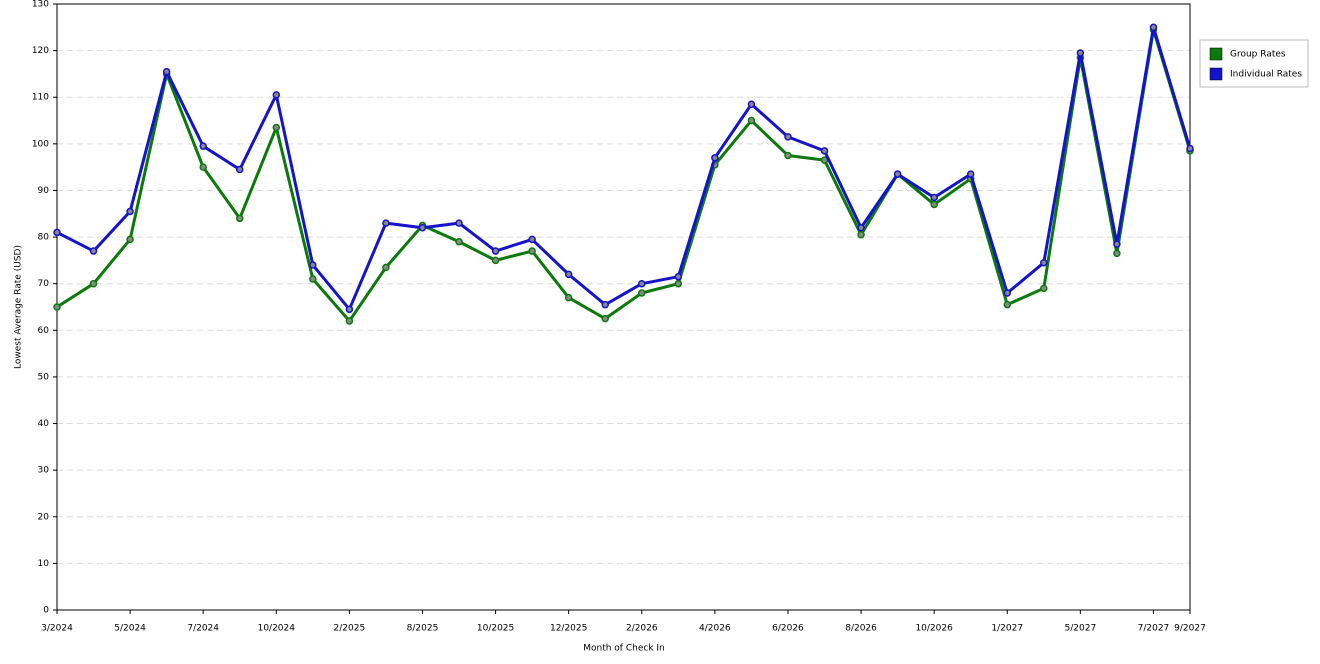  What do you see at coordinates (46, 611) in the screenshot?
I see `y-tick-label: 0` at bounding box center [46, 611].